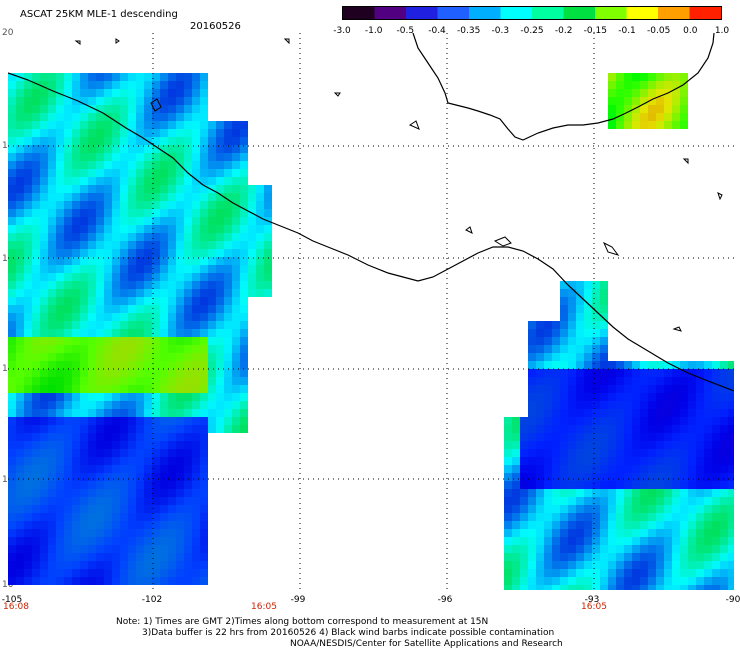 The height and width of the screenshot is (650, 740). Describe the element at coordinates (16, 607) in the screenshot. I see `time-label-west: 16:08` at that location.